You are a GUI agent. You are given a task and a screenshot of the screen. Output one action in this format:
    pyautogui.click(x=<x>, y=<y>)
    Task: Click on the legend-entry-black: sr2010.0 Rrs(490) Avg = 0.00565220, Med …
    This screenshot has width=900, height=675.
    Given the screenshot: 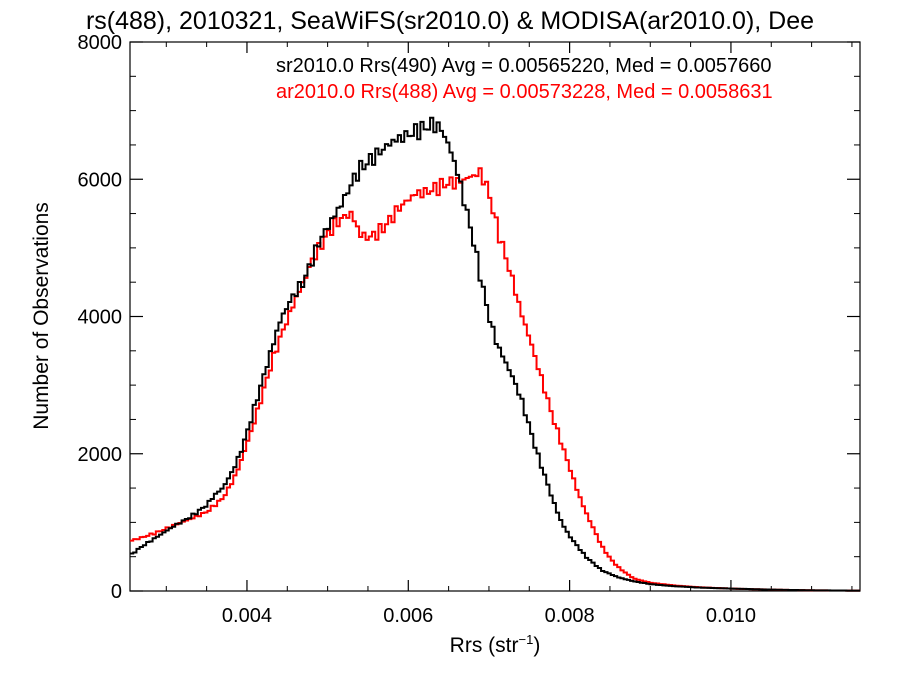 What is the action you would take?
    pyautogui.click(x=524, y=66)
    